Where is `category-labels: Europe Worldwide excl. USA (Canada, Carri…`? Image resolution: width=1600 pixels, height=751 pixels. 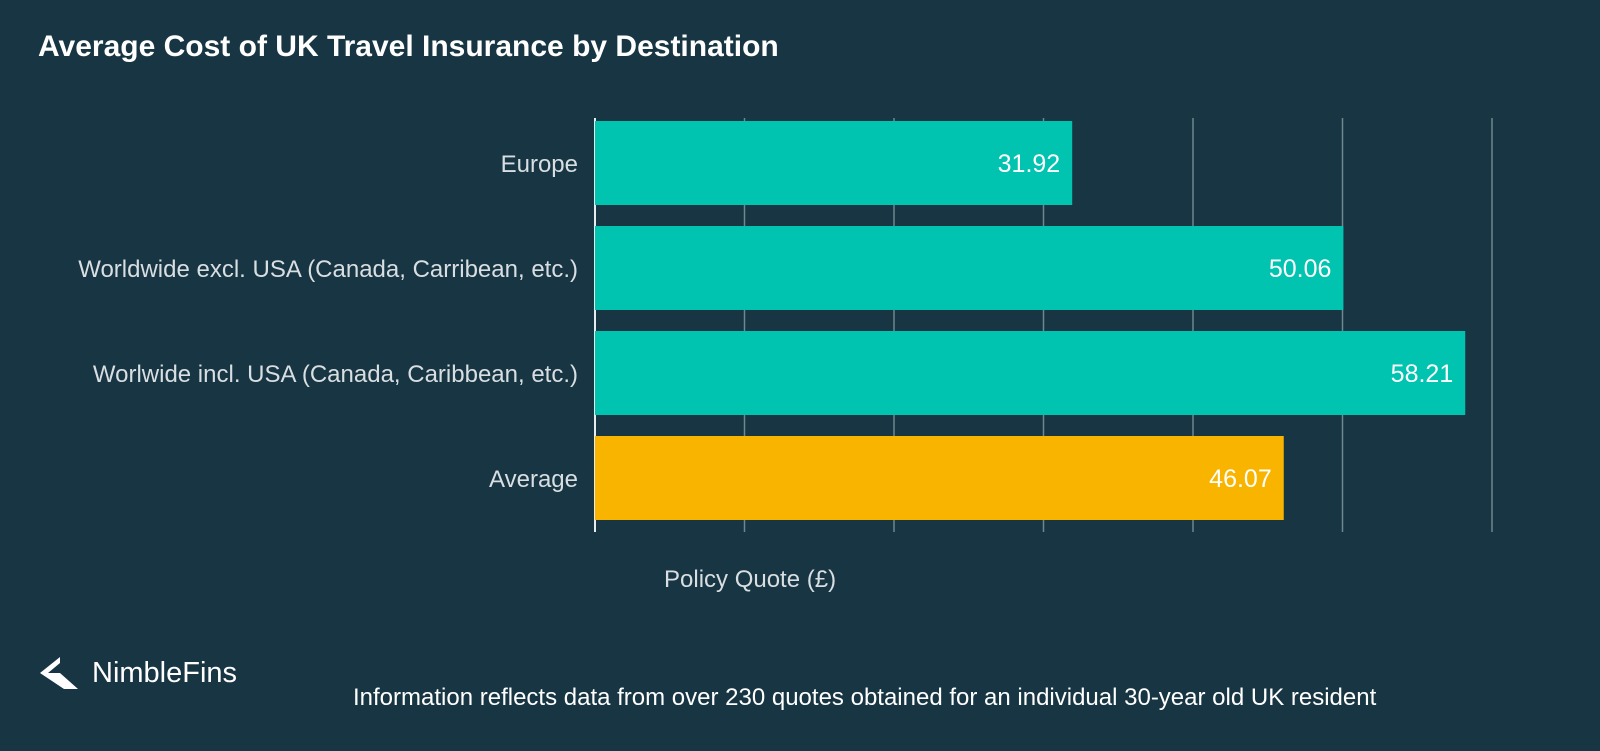 category-labels: Europe Worldwide excl. USA (Canada, Carri… is located at coordinates (328, 322).